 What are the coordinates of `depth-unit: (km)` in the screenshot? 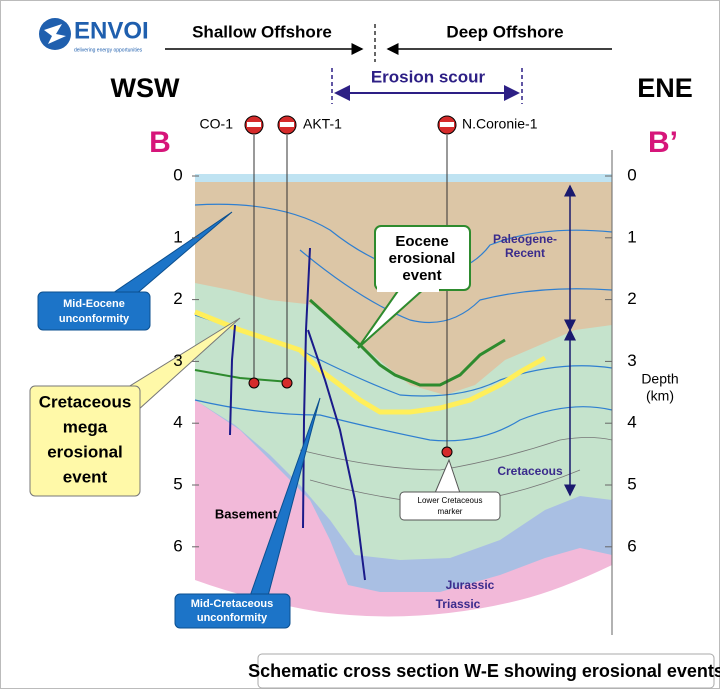 It's located at (660, 396).